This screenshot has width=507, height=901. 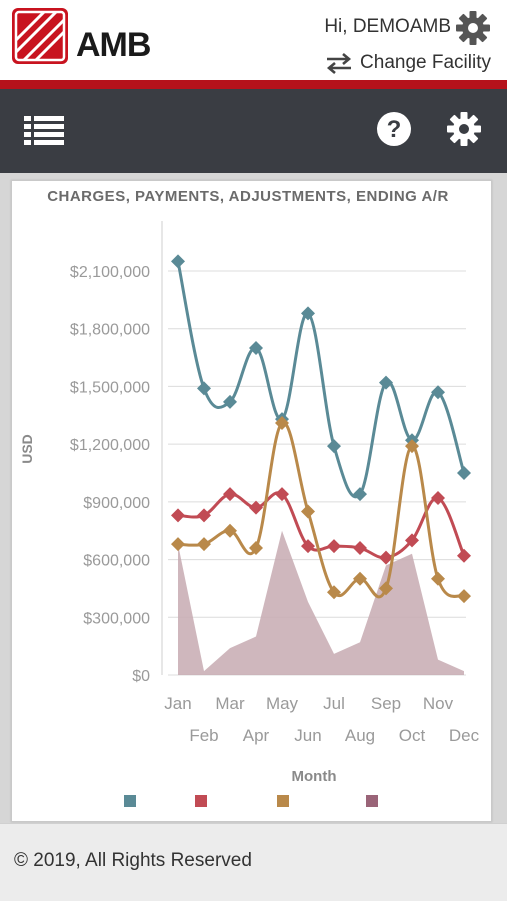 I want to click on account-gear-icon, so click(x=473, y=28).